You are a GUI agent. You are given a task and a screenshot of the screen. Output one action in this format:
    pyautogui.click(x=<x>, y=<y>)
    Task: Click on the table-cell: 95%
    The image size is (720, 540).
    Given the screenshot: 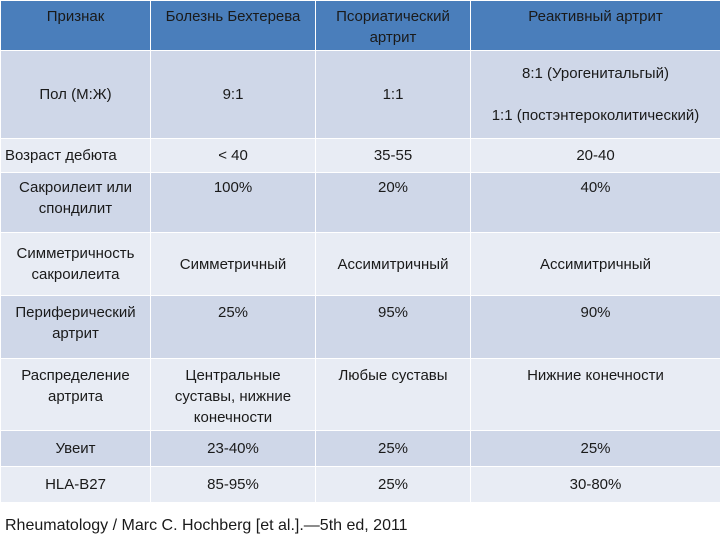 What is the action you would take?
    pyautogui.click(x=393, y=327)
    